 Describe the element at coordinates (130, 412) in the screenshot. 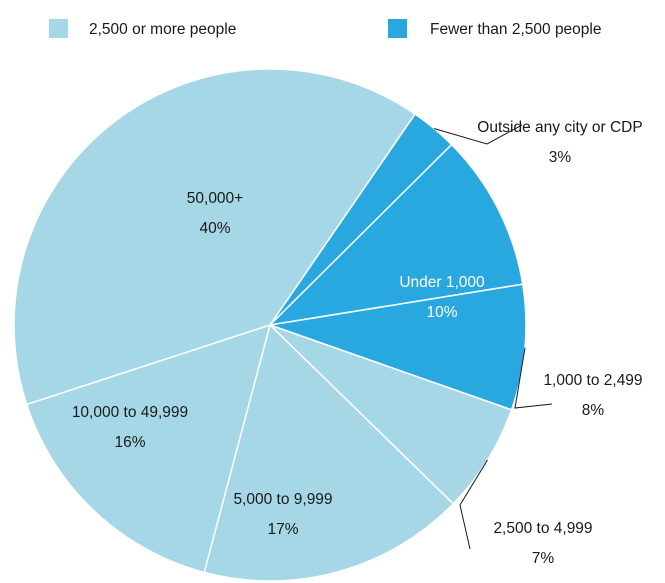

I see `slice-label-10-000-to-49-999: 10,000 to 49,999` at that location.